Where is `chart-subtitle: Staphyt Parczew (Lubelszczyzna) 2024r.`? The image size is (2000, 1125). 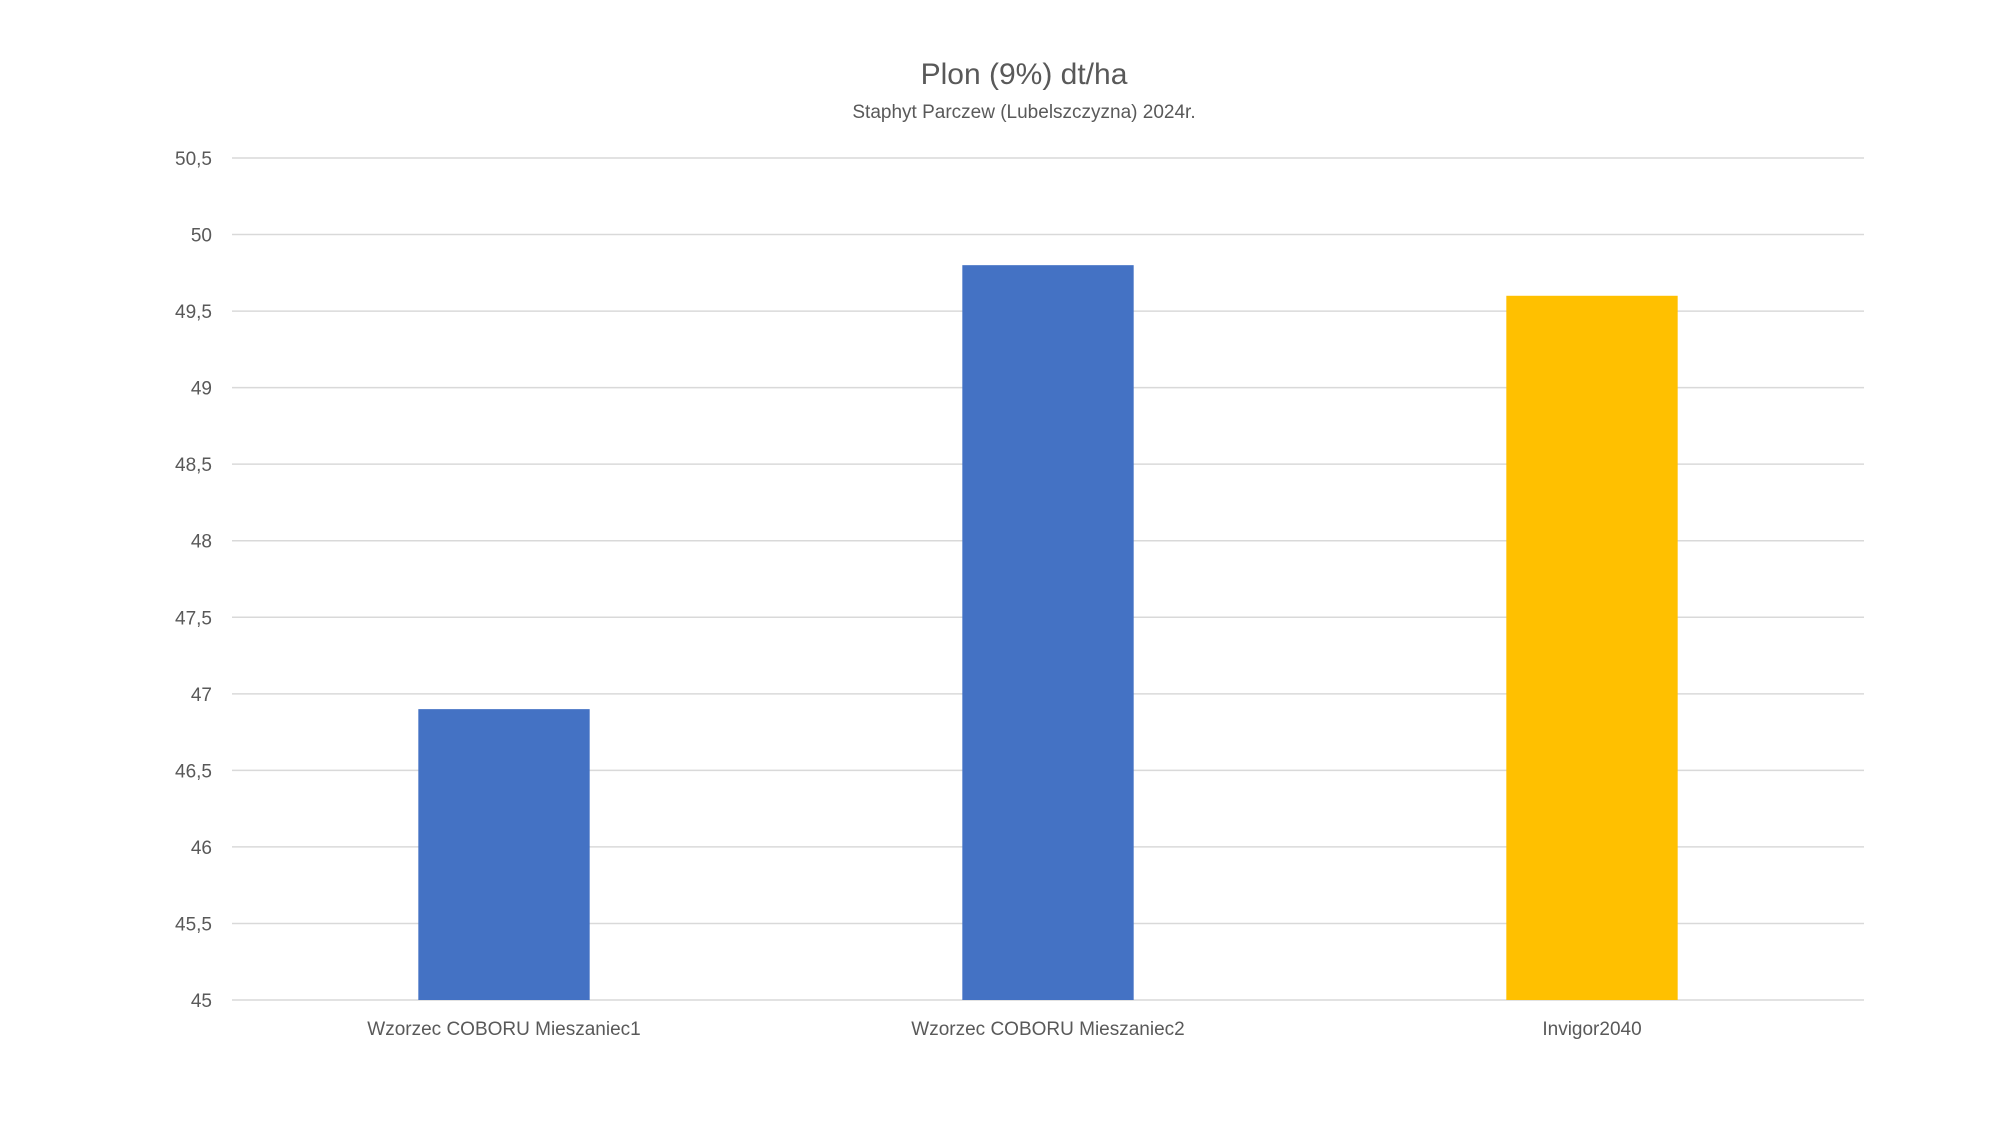
chart-subtitle: Staphyt Parczew (Lubelszczyzna) 2024r. is located at coordinates (1024, 112).